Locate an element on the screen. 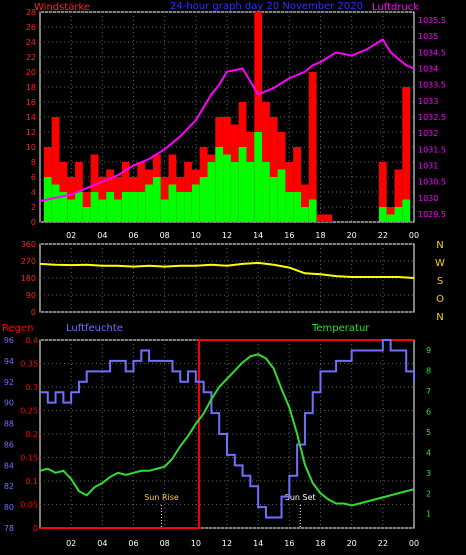 The image size is (466, 555). temperature-axis-label: Temperatur is located at coordinates (340, 328).